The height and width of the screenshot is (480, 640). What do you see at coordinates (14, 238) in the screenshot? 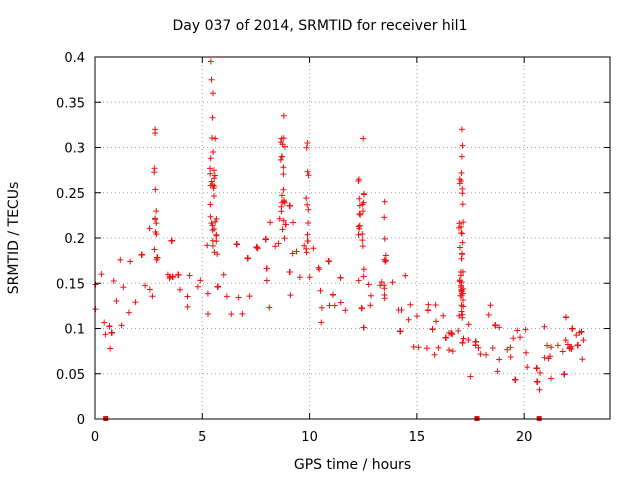
I see `y-axis-label: SRMTID / TECUs` at bounding box center [14, 238].